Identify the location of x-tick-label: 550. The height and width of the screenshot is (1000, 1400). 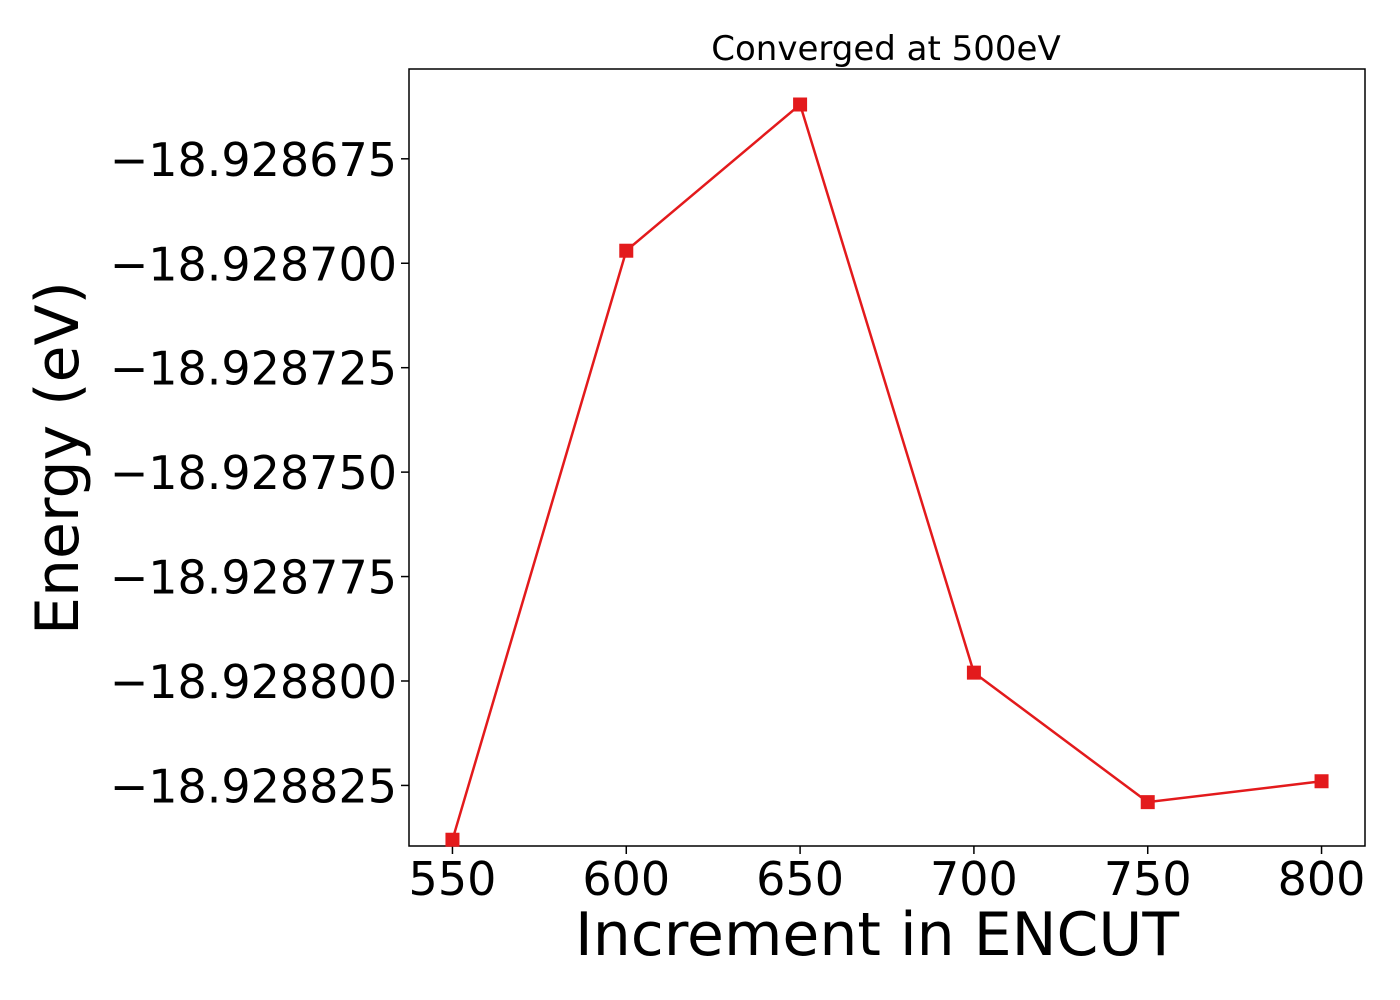
(453, 879).